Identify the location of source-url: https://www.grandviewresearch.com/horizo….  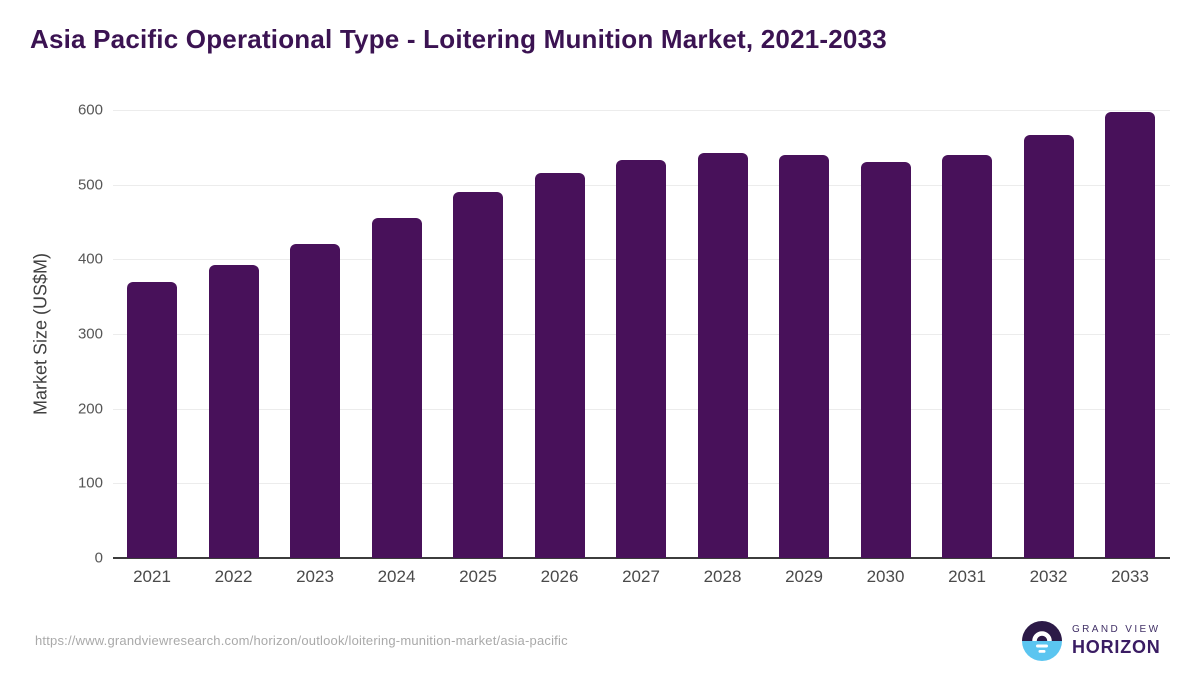
(301, 640).